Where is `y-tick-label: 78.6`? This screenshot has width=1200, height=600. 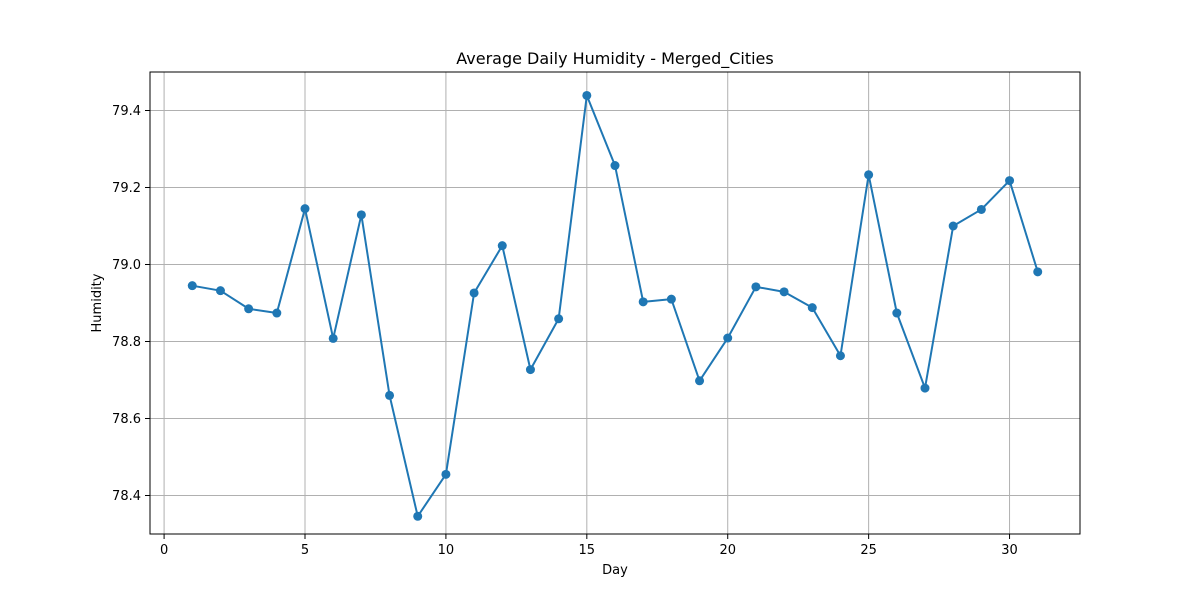
y-tick-label: 78.6 is located at coordinates (126, 419).